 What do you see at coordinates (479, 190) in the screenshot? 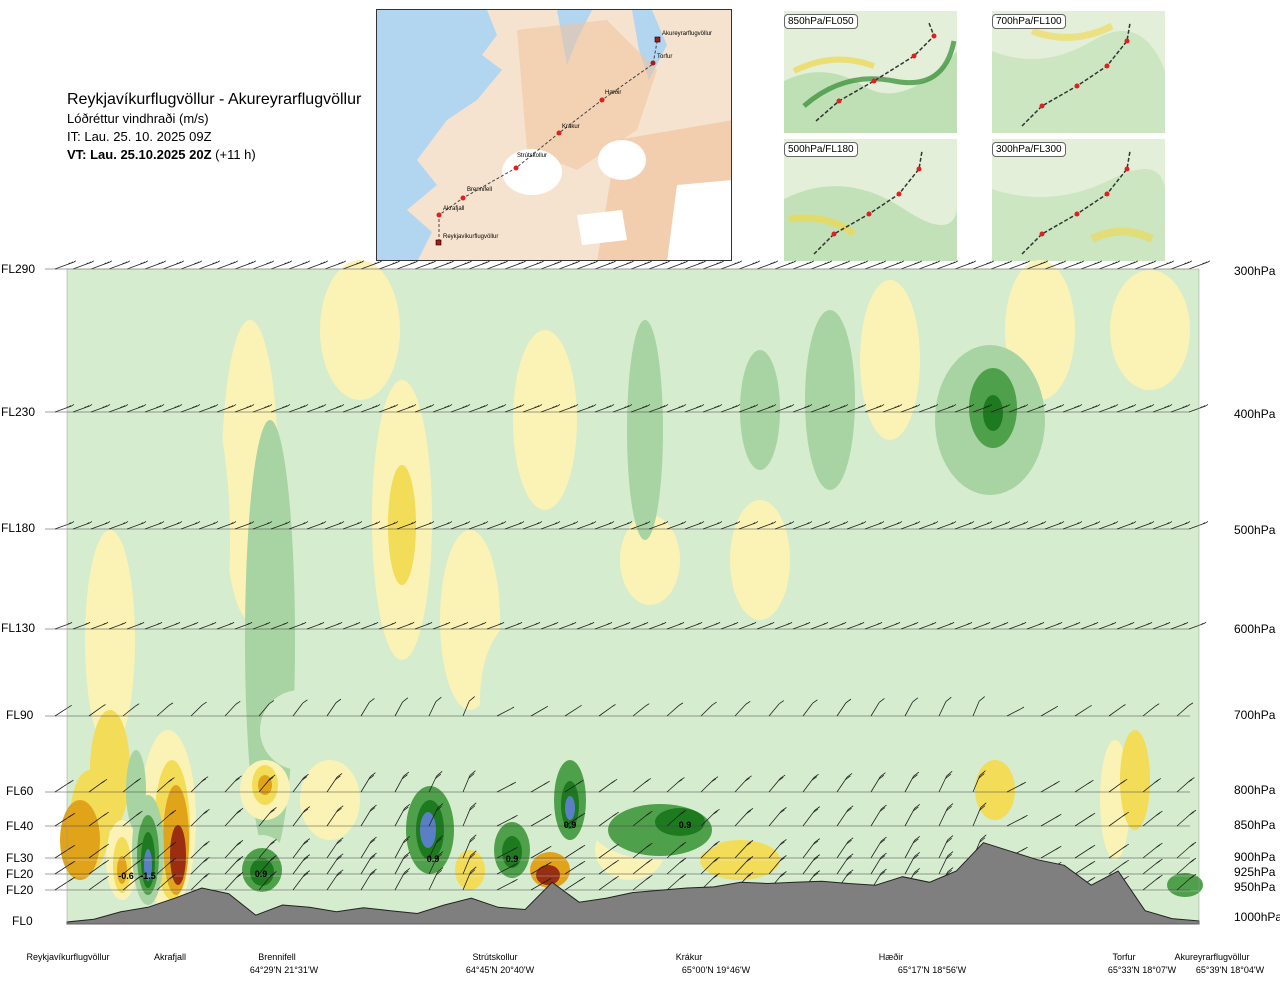
I see `map-label-brennifell: Brennifell` at bounding box center [479, 190].